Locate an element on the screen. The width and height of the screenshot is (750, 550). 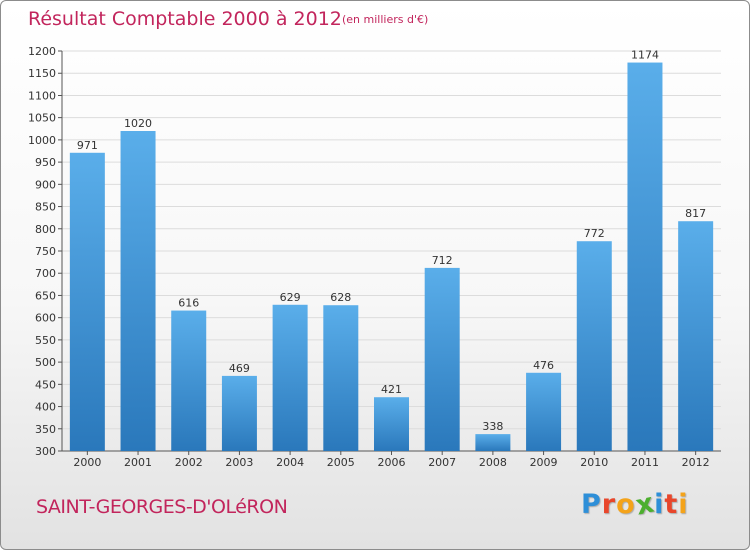
y-tick-label: 400 is located at coordinates (45, 407).